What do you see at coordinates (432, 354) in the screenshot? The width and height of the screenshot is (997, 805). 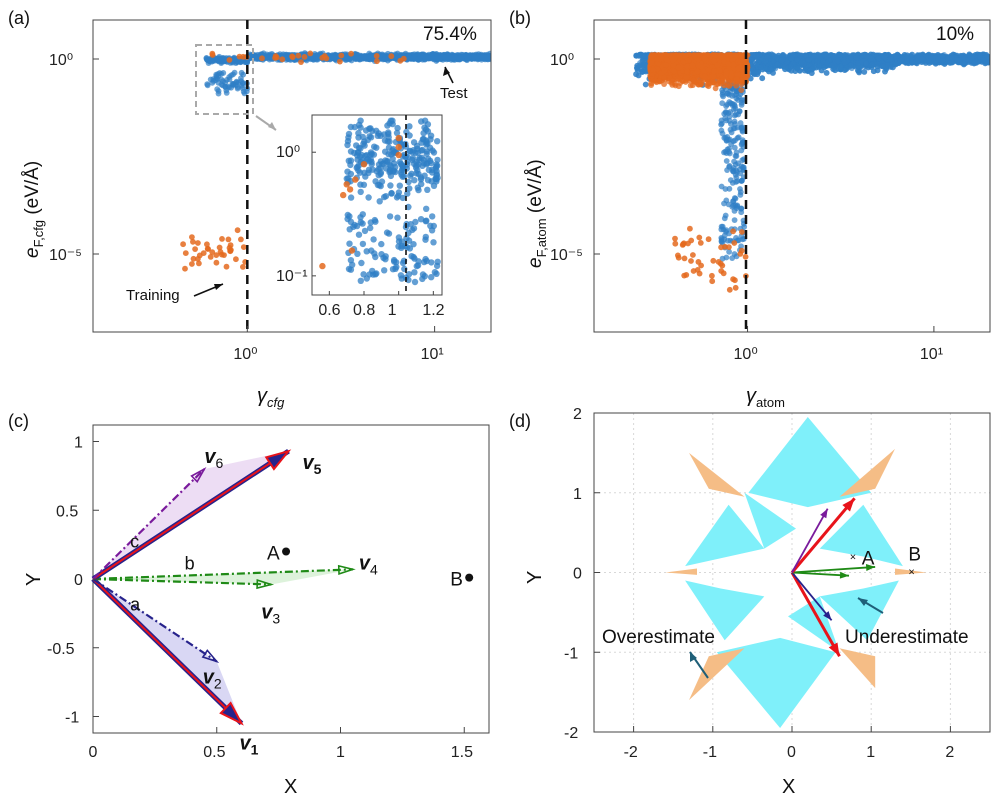 I see `x-tick-label: 10¹` at bounding box center [432, 354].